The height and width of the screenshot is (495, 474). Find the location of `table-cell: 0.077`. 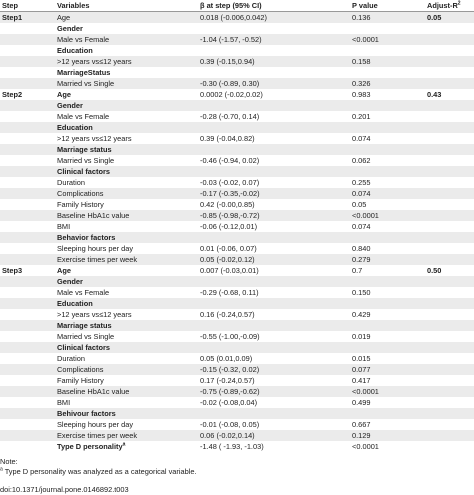

table-cell: 0.077 is located at coordinates (361, 369).